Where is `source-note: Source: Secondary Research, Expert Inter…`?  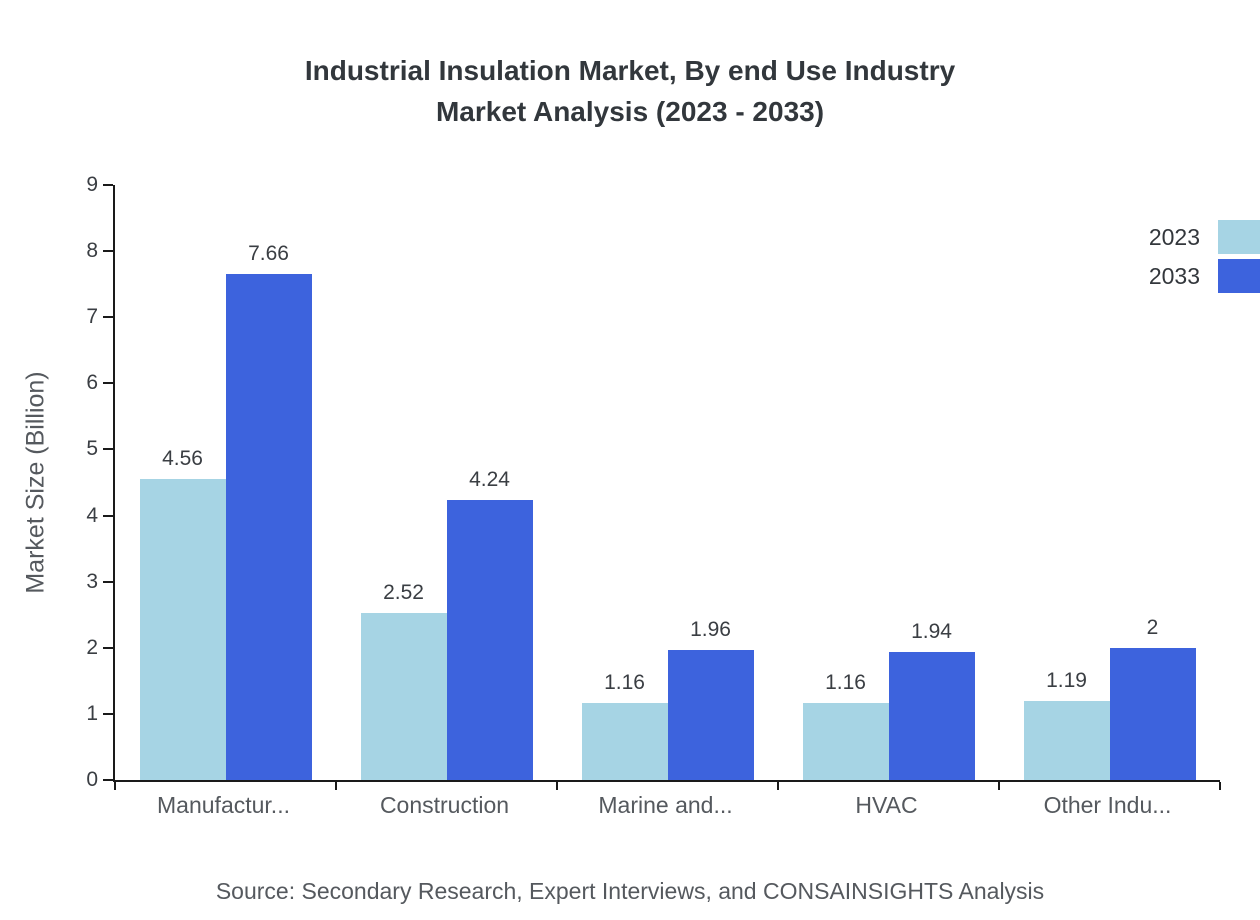 source-note: Source: Secondary Research, Expert Inter… is located at coordinates (630, 891).